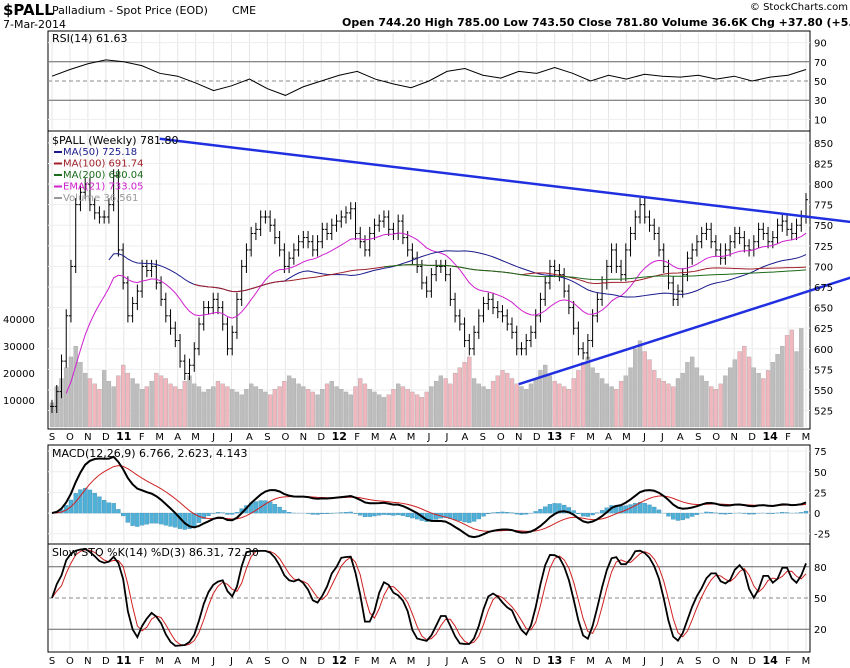 This screenshot has width=850, height=668. I want to click on price-tick-label: 600, so click(823, 350).